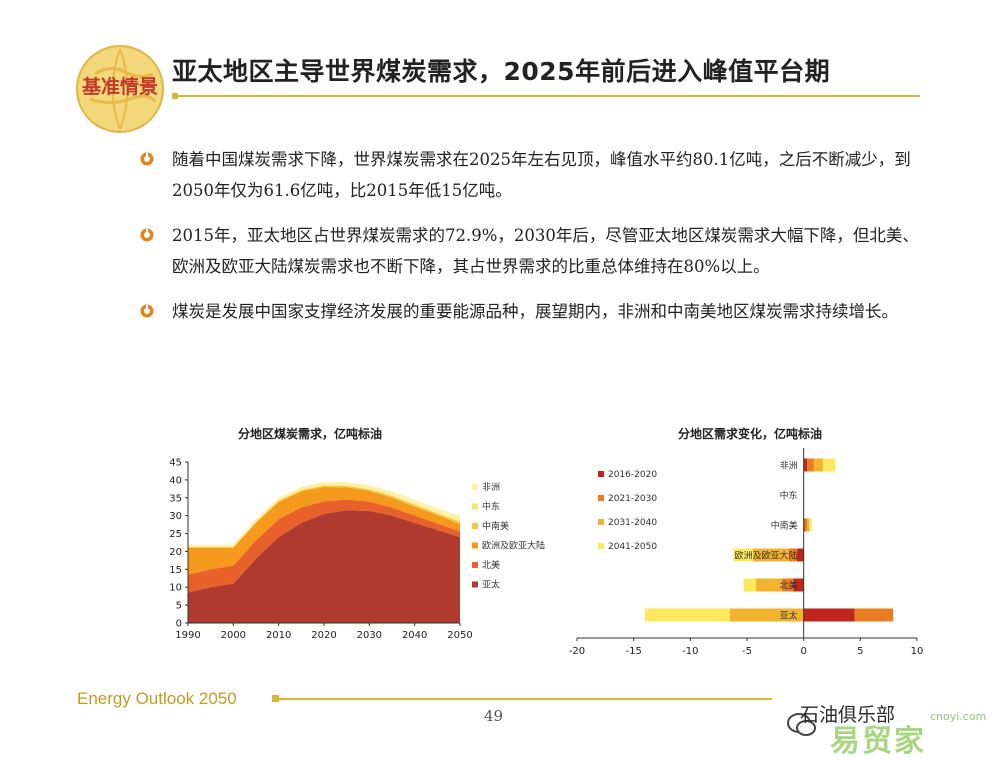 Image resolution: width=1000 pixels, height=760 pixels. What do you see at coordinates (187, 635) in the screenshot?
I see `x-tick-label: 1990` at bounding box center [187, 635].